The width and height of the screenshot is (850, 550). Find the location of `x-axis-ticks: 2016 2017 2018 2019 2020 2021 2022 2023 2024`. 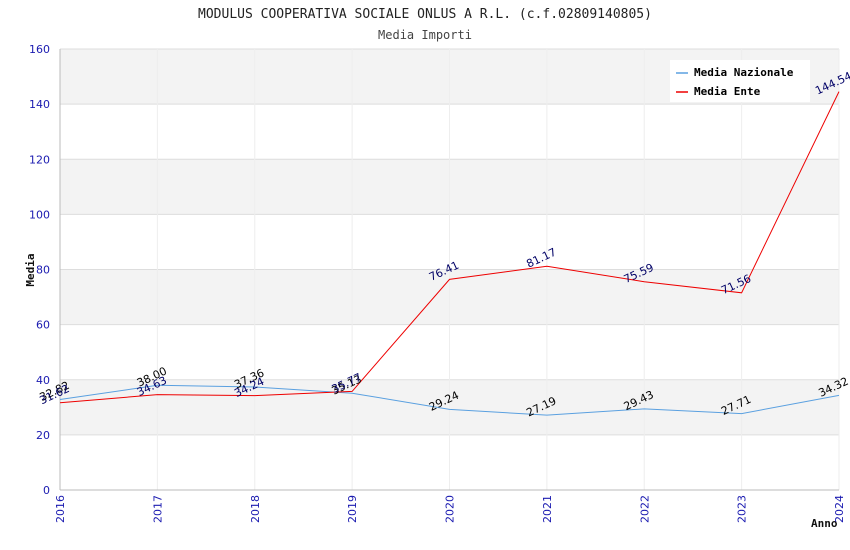

x-axis-ticks: 2016 2017 2018 2019 2020 2021 2022 2023 2024 is located at coordinates (450, 509).